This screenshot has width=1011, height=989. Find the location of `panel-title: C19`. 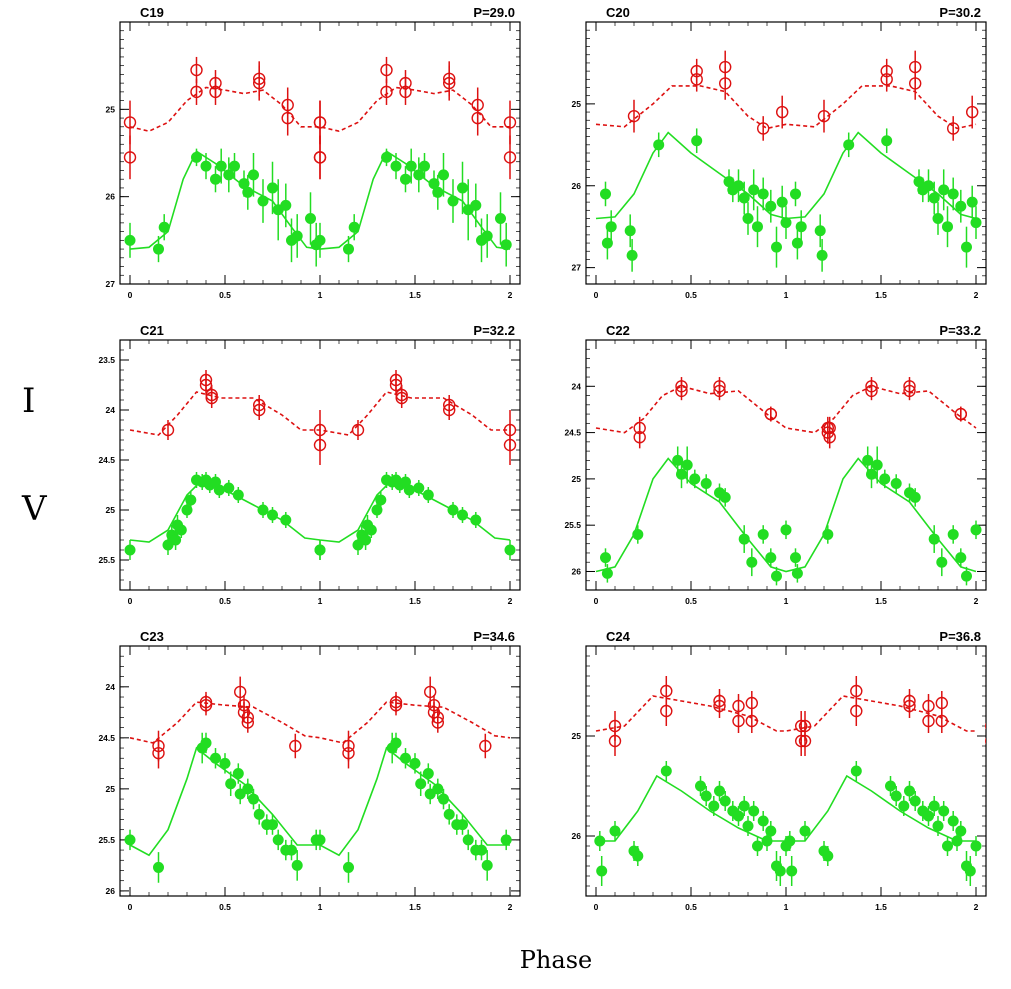

panel-title: C19 is located at coordinates (152, 12).